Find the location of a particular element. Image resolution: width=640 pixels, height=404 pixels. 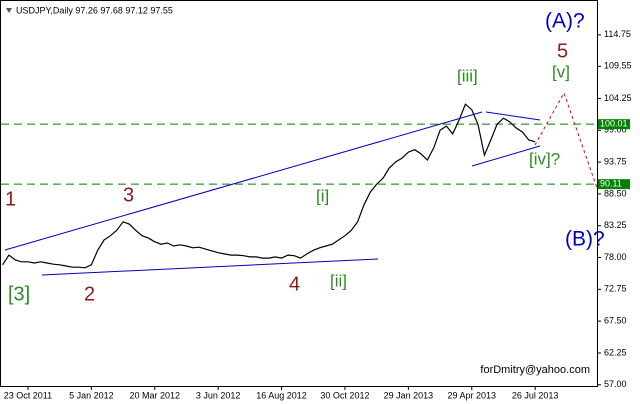

wave-label: (A)? is located at coordinates (565, 21).